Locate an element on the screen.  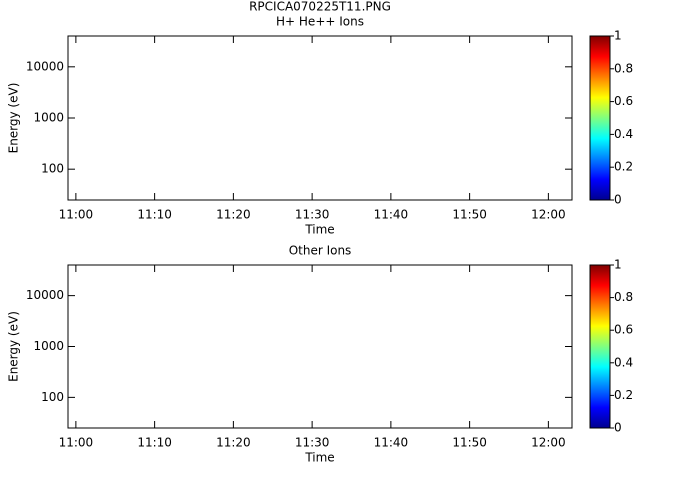
panel-title: H+ He++ Ions is located at coordinates (320, 22).